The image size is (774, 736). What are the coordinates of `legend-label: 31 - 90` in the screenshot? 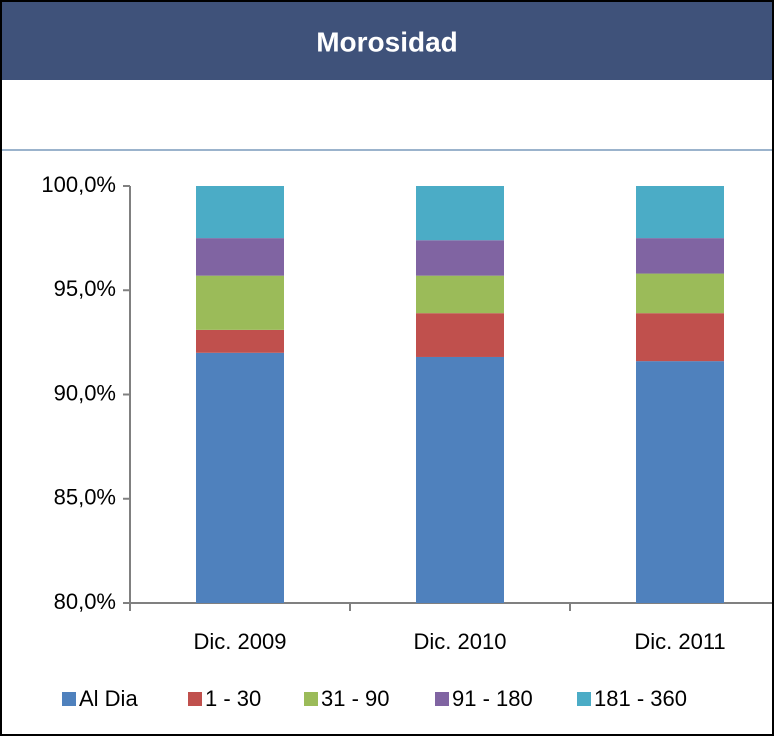 It's located at (355, 698).